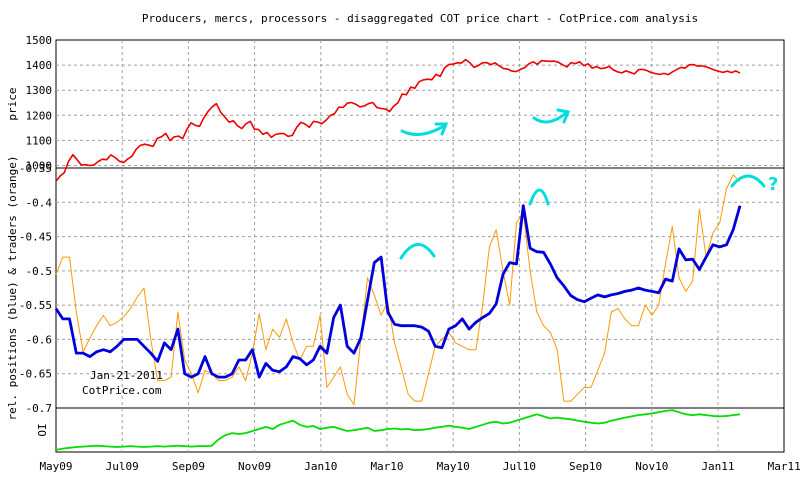 This screenshot has height=480, width=800. What do you see at coordinates (39, 339) in the screenshot?
I see `y-tick-label: -0.6` at bounding box center [39, 339].